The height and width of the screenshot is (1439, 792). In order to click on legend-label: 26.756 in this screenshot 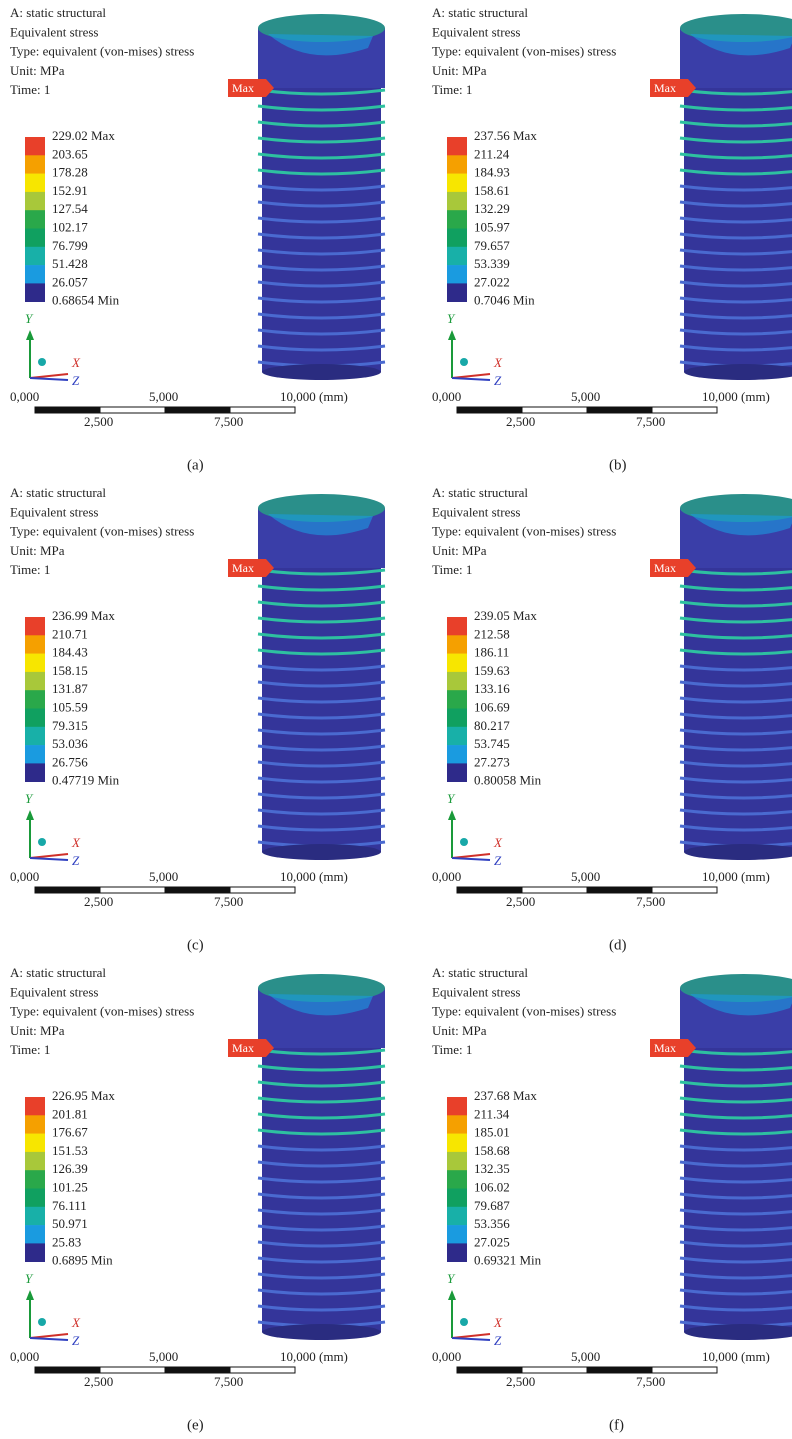, I will do `click(70, 761)`.